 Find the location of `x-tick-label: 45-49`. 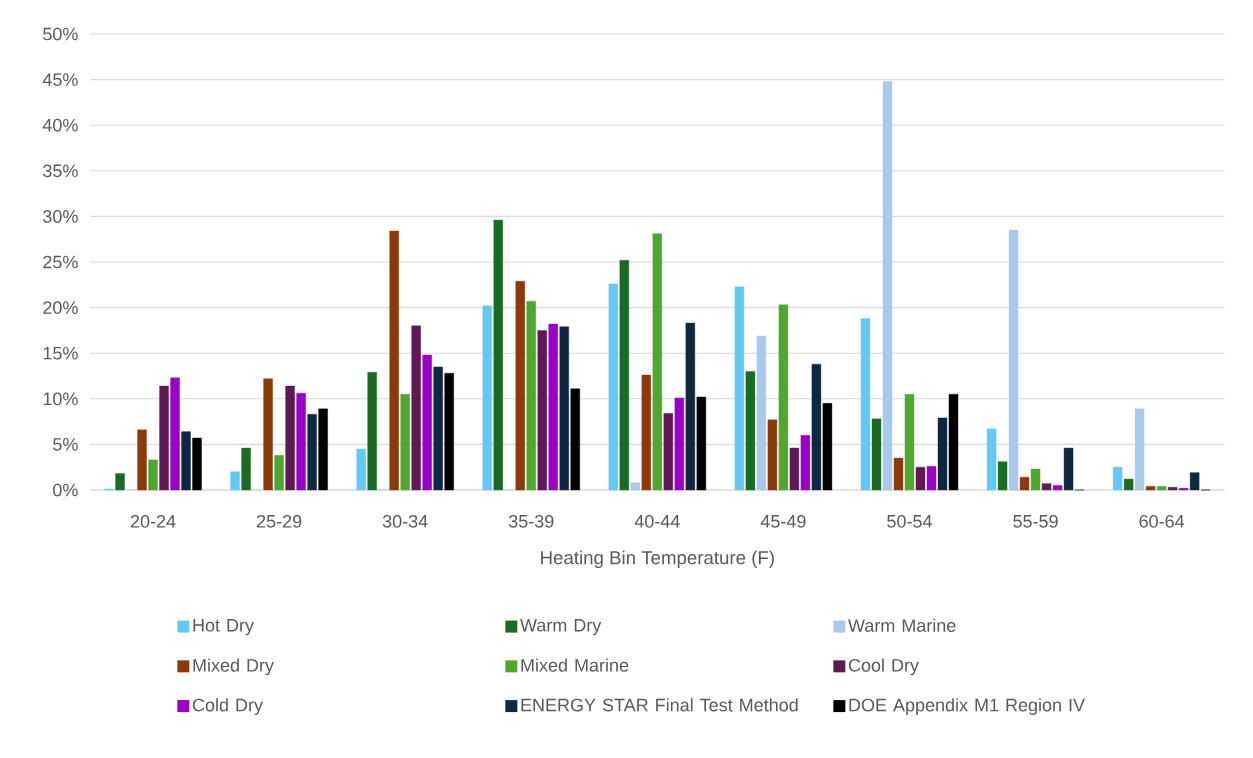

x-tick-label: 45-49 is located at coordinates (783, 521).